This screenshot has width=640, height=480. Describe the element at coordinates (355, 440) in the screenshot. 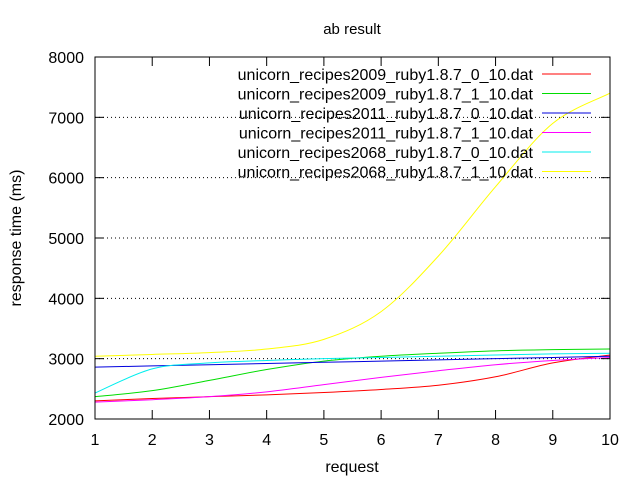

I see `x-tick-labels: 1 2 3 4 5 6 7 8 9 10` at that location.